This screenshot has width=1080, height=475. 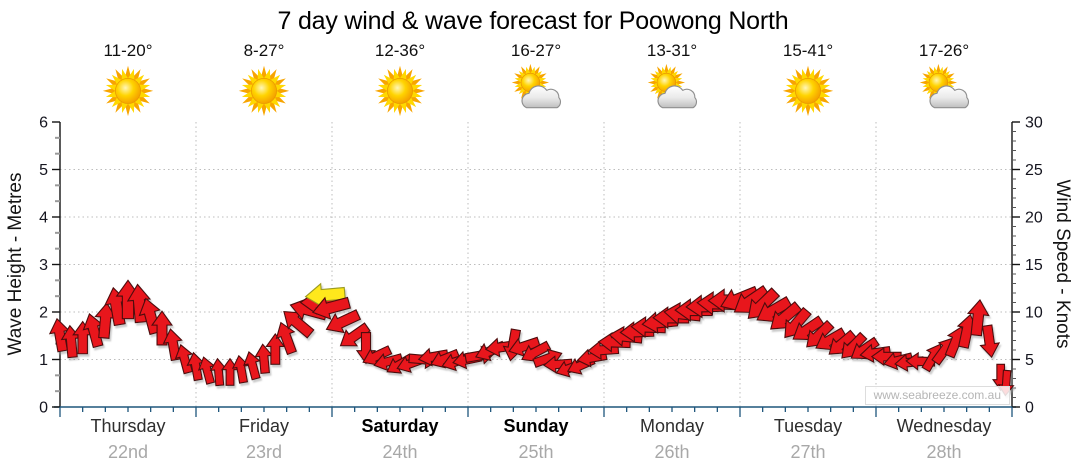 What do you see at coordinates (43, 218) in the screenshot?
I see `left-tick-label: 4` at bounding box center [43, 218].